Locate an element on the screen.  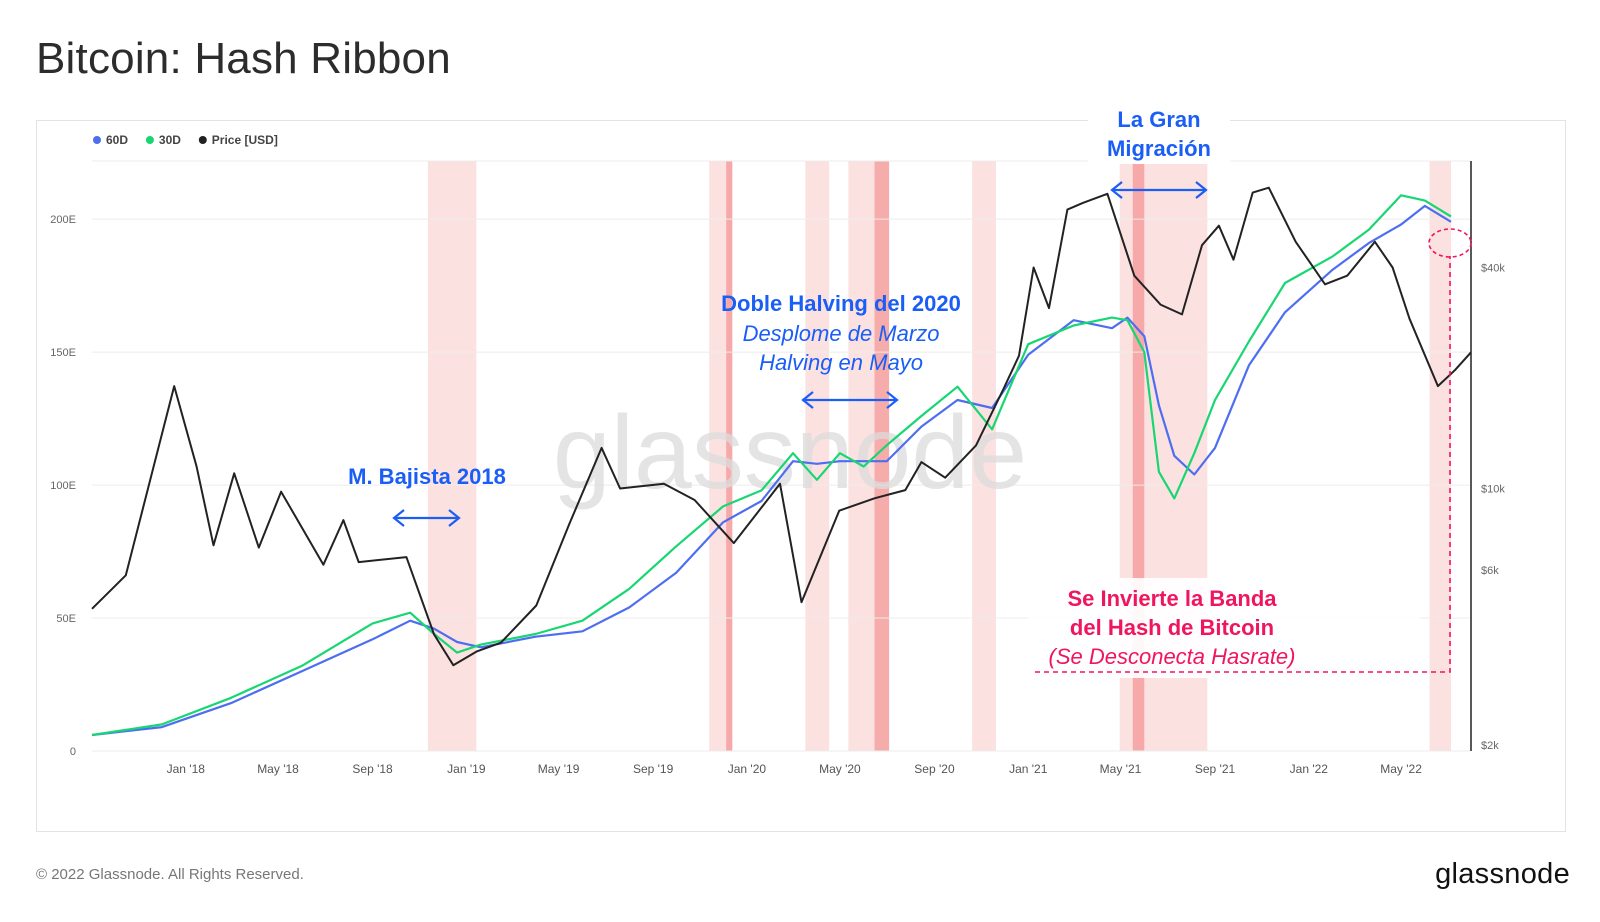
y-left-tick-label: 150E is located at coordinates (63, 353).